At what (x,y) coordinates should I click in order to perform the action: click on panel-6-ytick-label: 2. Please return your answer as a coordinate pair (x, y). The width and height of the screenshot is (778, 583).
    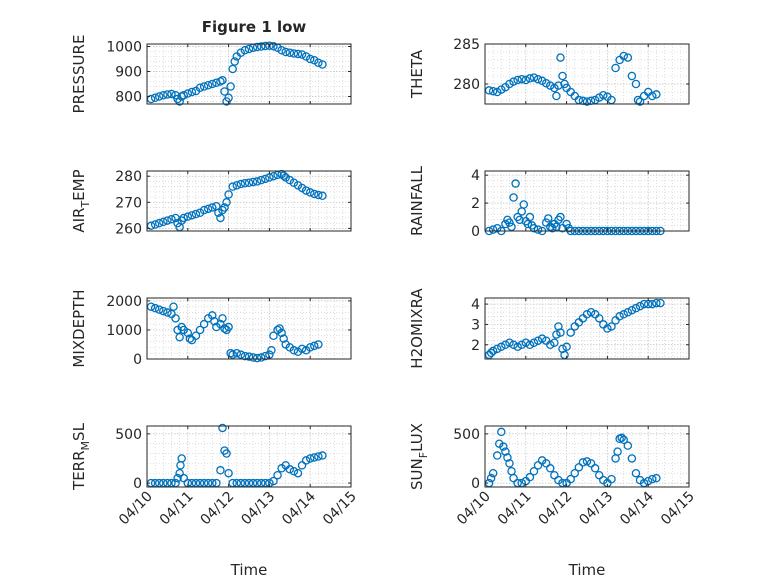
    Looking at the image, I should click on (475, 346).